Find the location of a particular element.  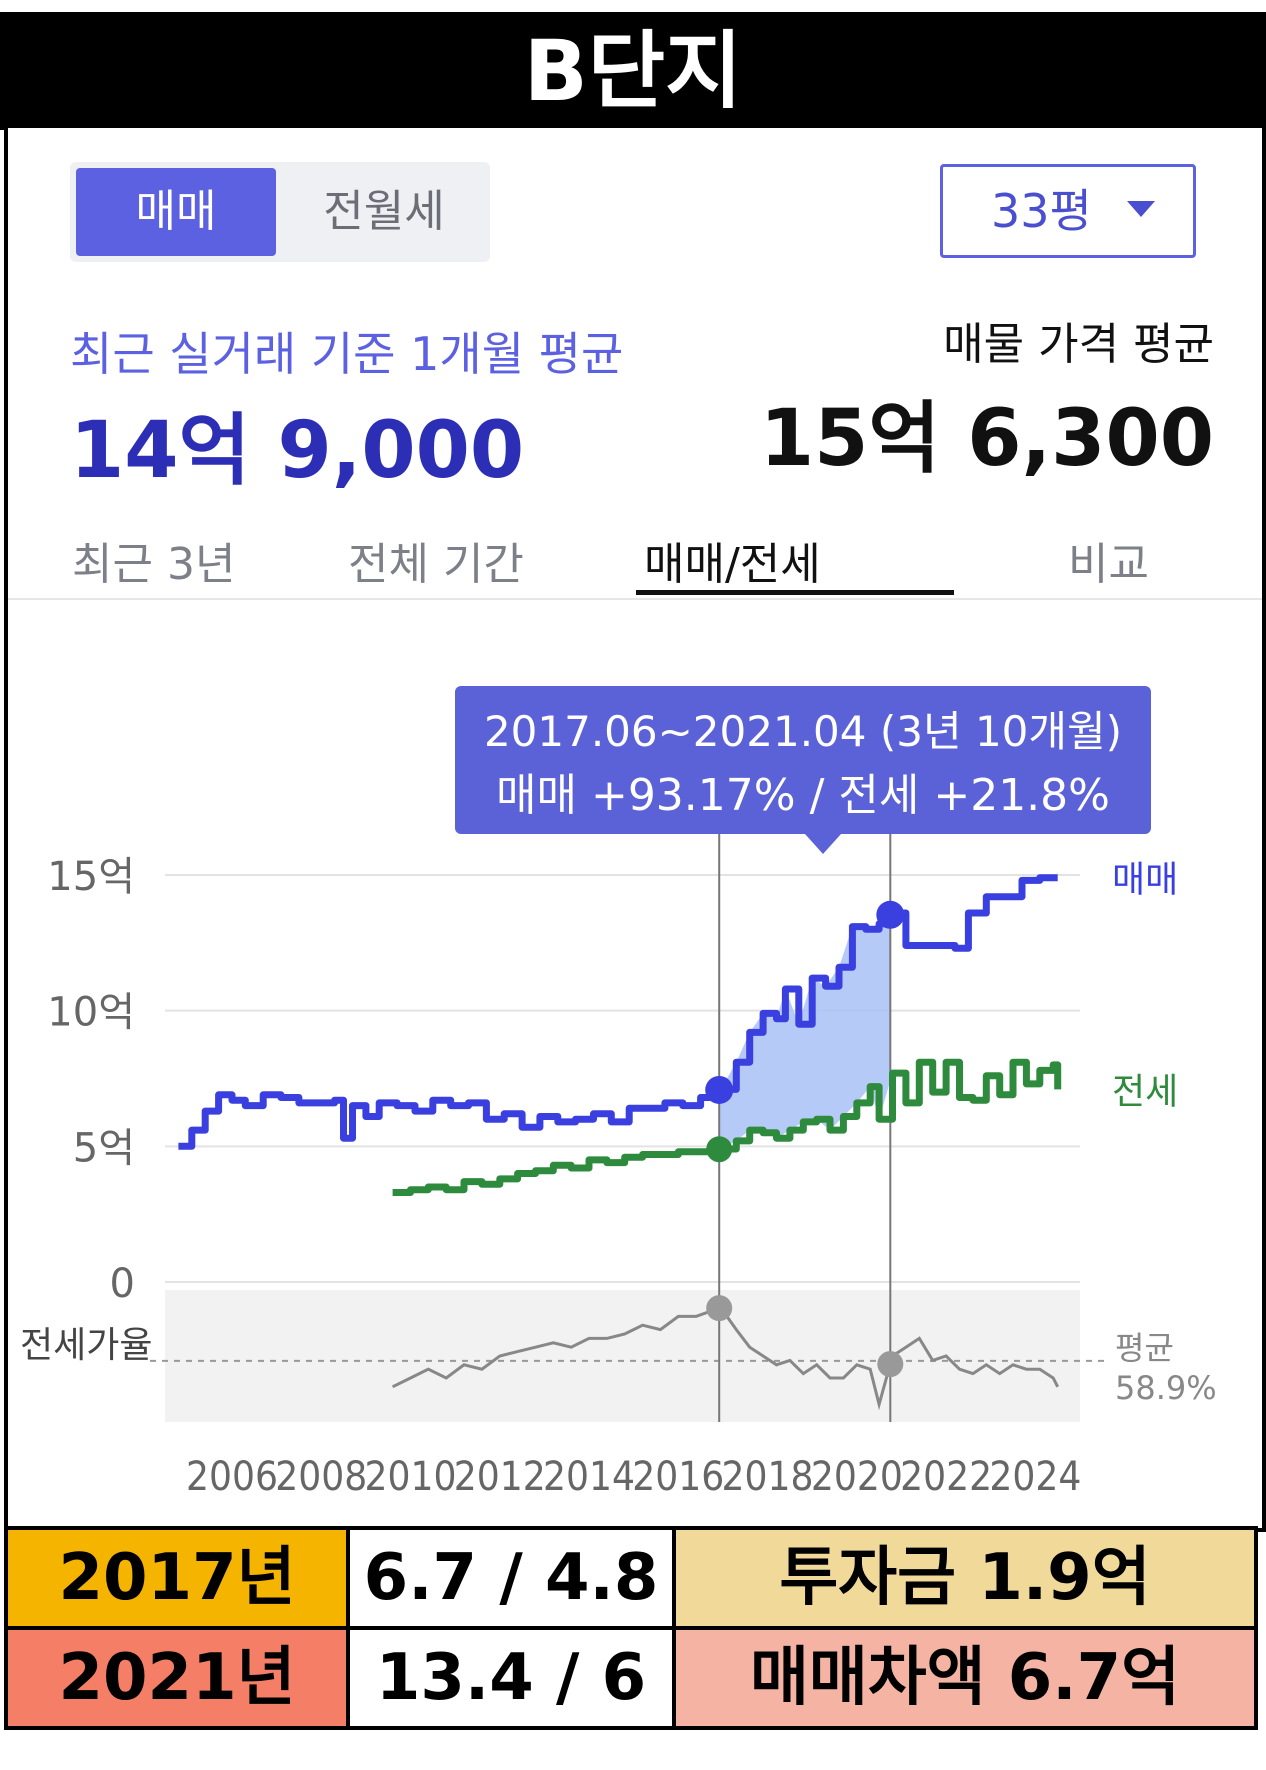

x-tick-label: 2022 is located at coordinates (946, 1477).